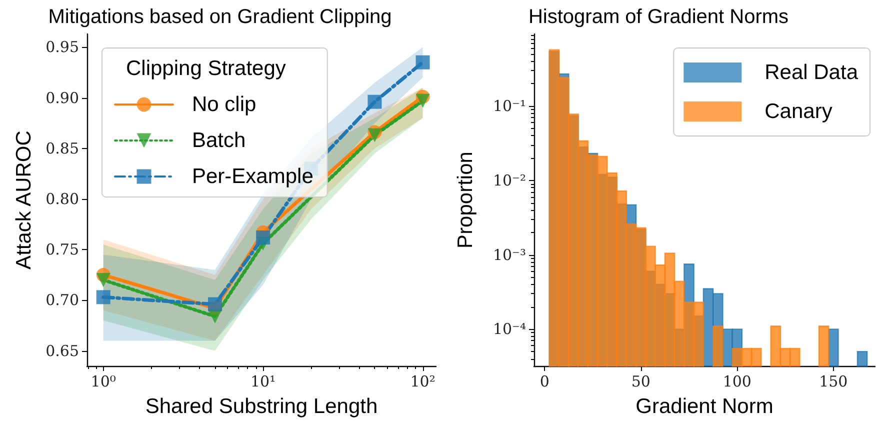  Describe the element at coordinates (103, 381) in the screenshot. I see `x-tick-label: 10⁰` at that location.